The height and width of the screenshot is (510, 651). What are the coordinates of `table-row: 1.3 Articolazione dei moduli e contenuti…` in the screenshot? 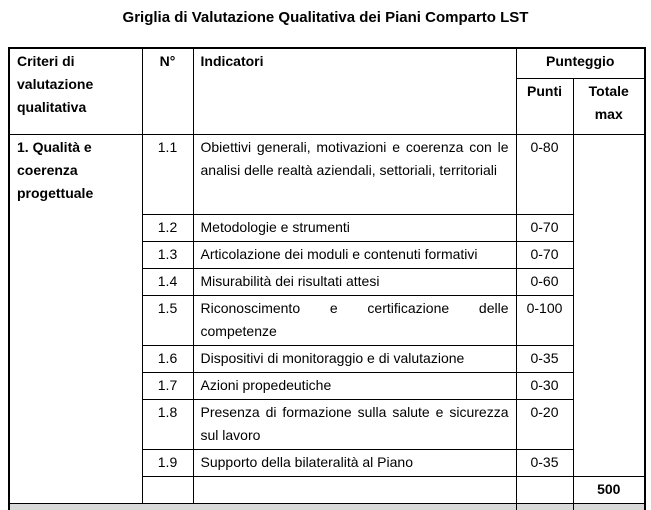 It's located at (327, 255).